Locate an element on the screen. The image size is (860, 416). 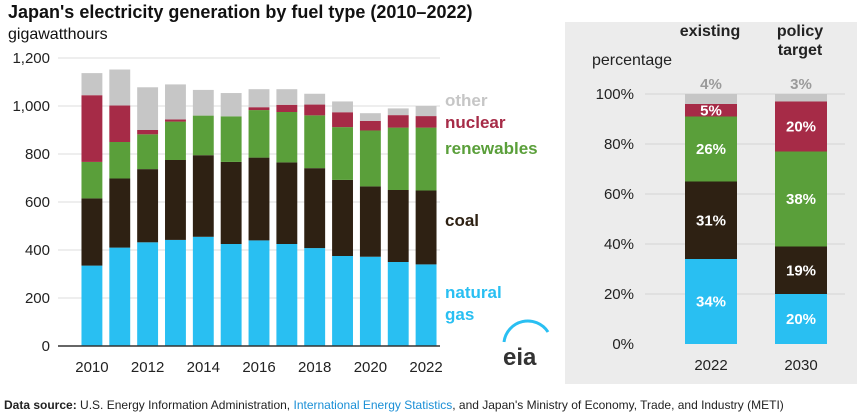
bar-natural-gas-2013 is located at coordinates (175, 292).